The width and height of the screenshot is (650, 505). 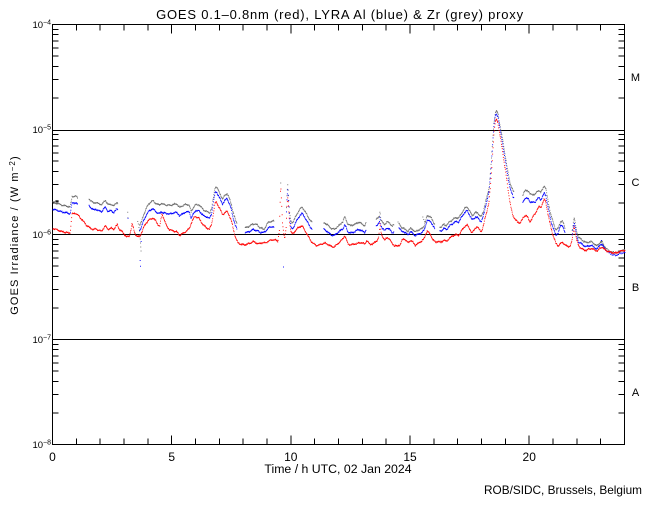 I want to click on svg-text: B, so click(x=635, y=288).